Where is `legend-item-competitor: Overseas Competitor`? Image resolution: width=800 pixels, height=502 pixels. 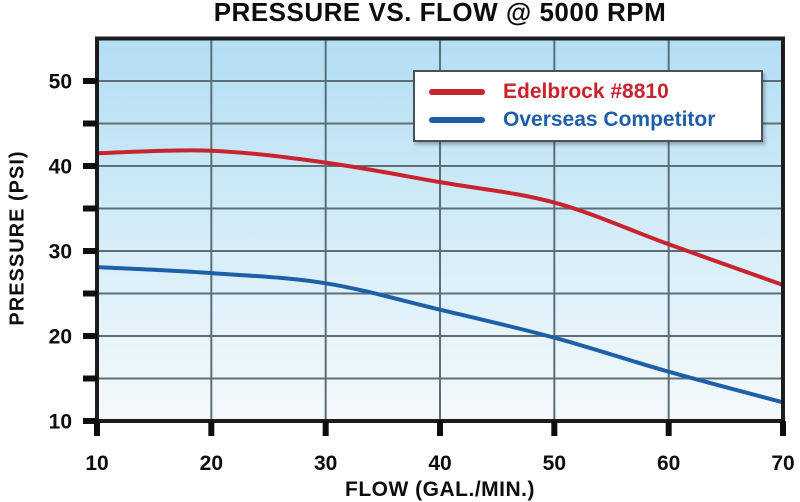 legend-item-competitor: Overseas Competitor is located at coordinates (595, 120).